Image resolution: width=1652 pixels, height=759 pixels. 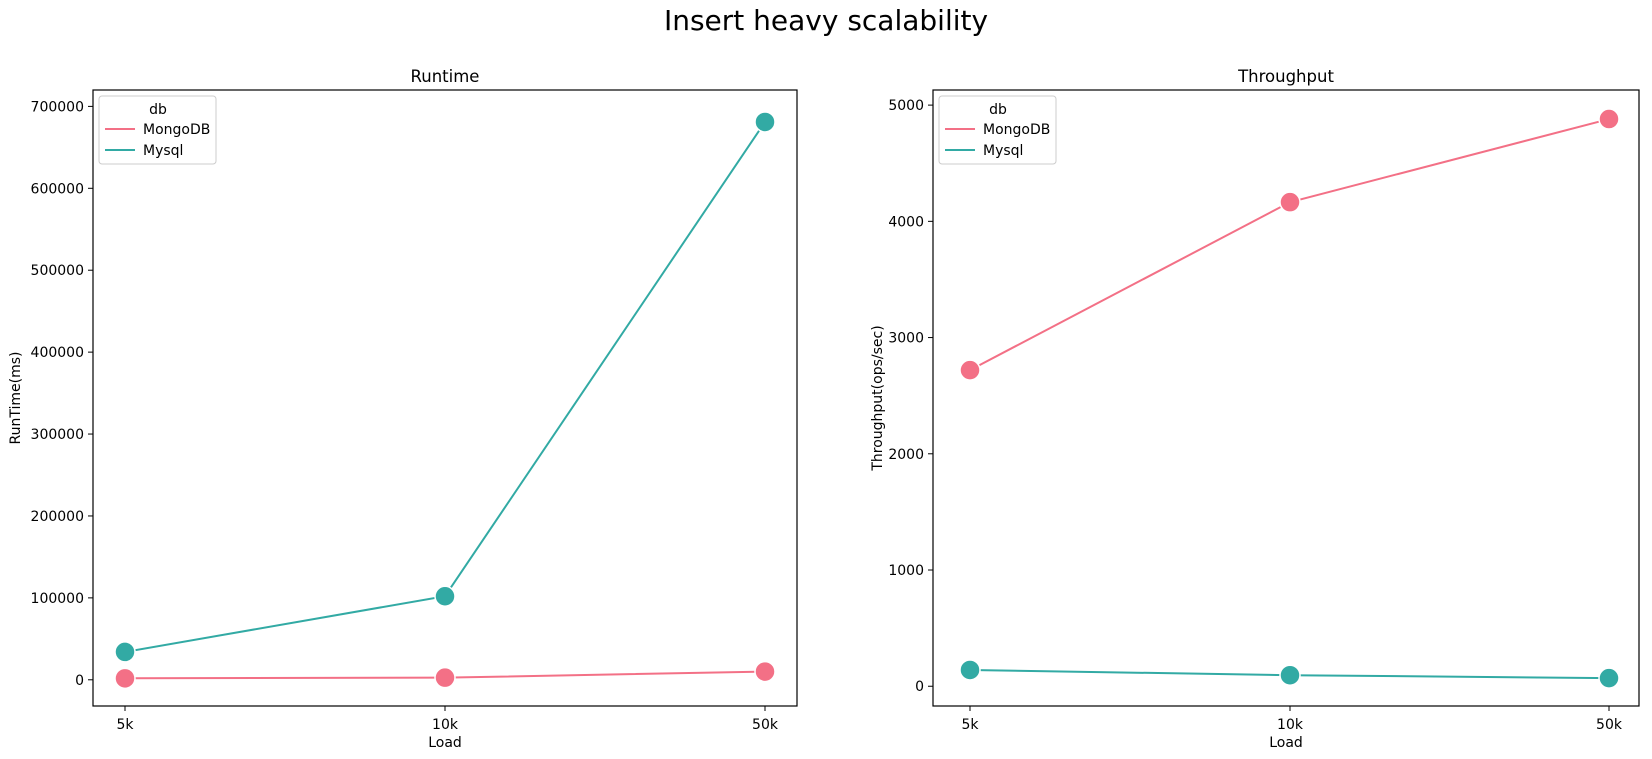 What do you see at coordinates (1289, 244) in the screenshot?
I see `series-line-mongodb` at bounding box center [1289, 244].